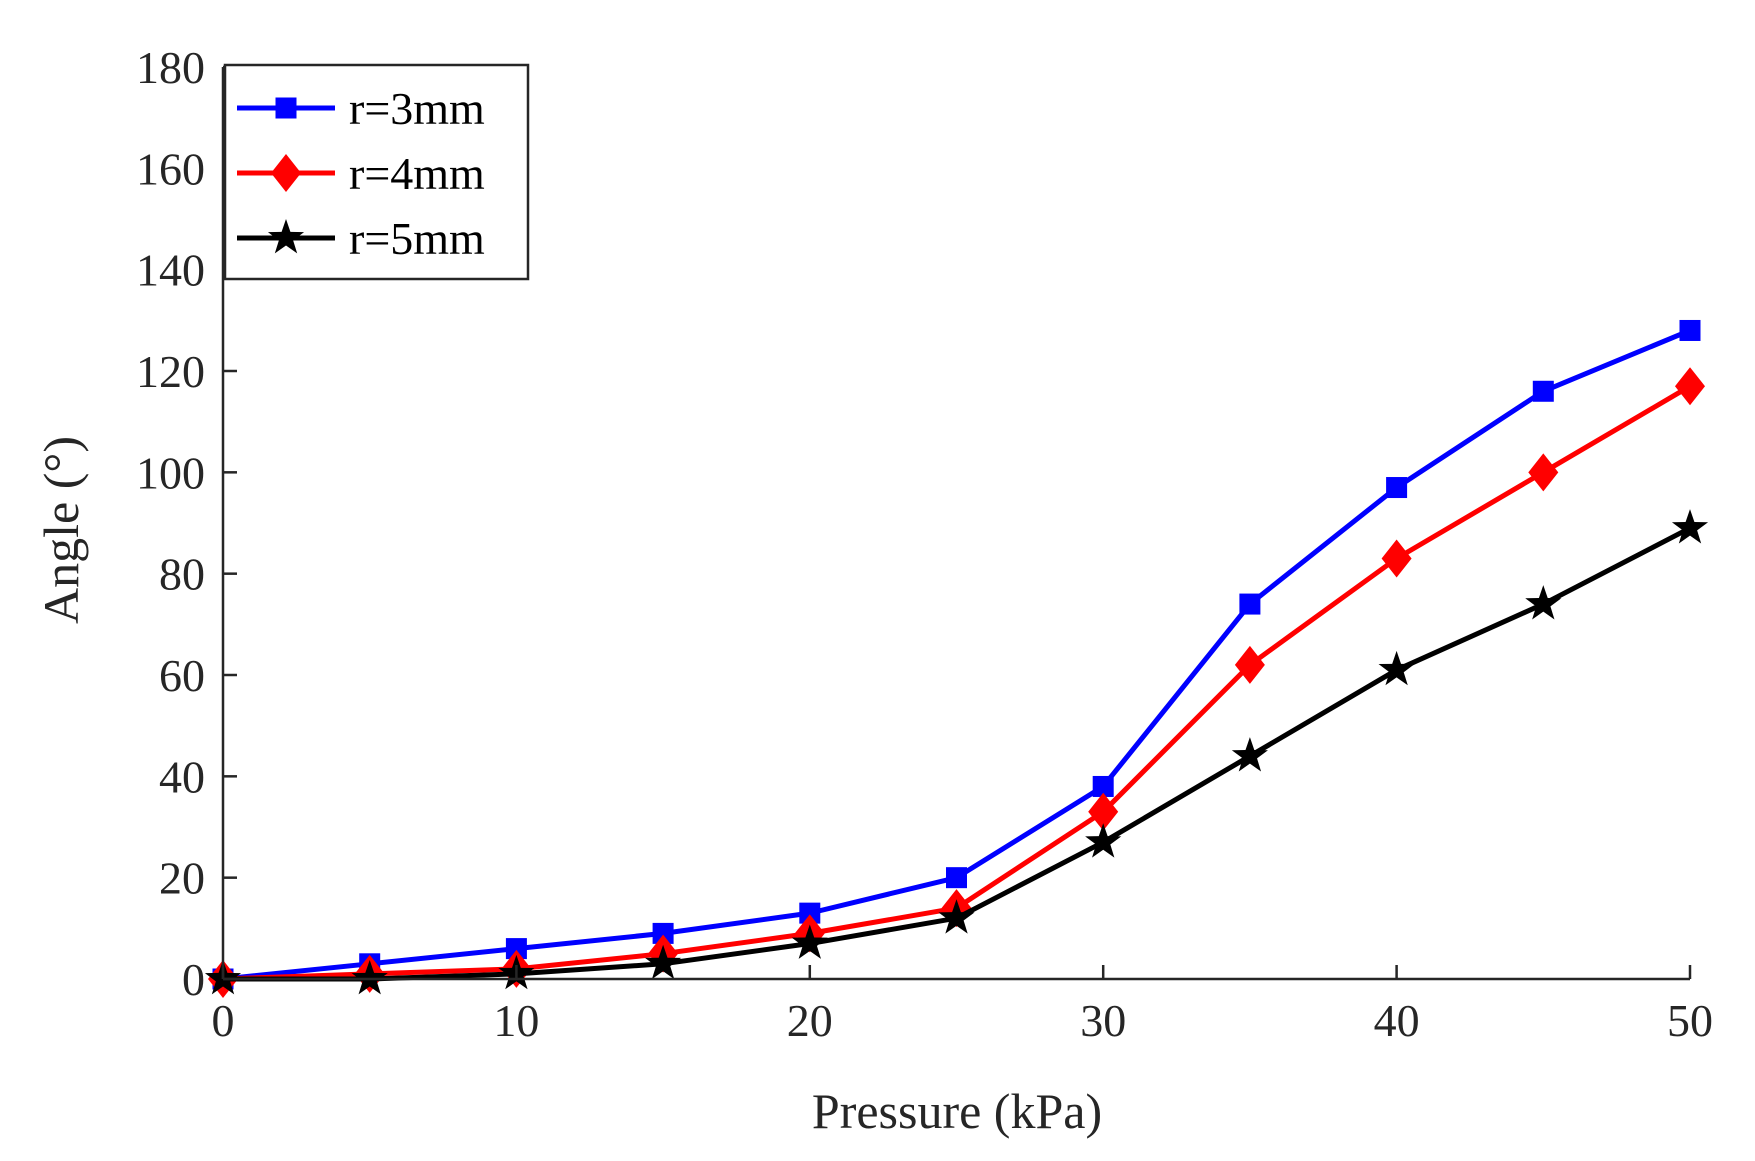 The image size is (1755, 1161). What do you see at coordinates (1103, 1020) in the screenshot?
I see `x-tick-label: 30` at bounding box center [1103, 1020].